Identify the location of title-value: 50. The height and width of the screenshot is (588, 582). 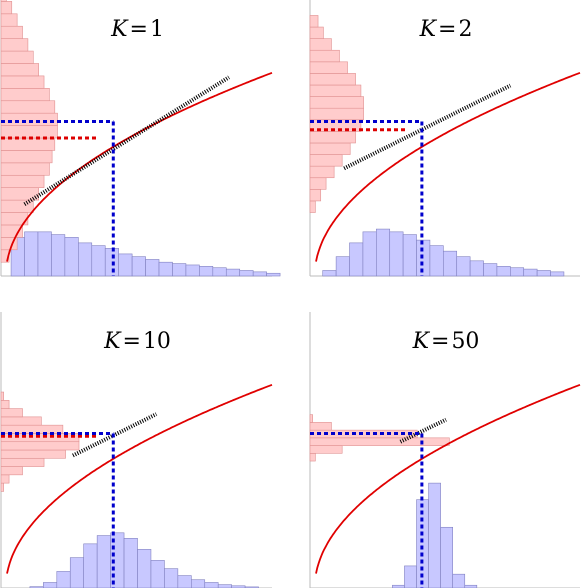
(465, 341).